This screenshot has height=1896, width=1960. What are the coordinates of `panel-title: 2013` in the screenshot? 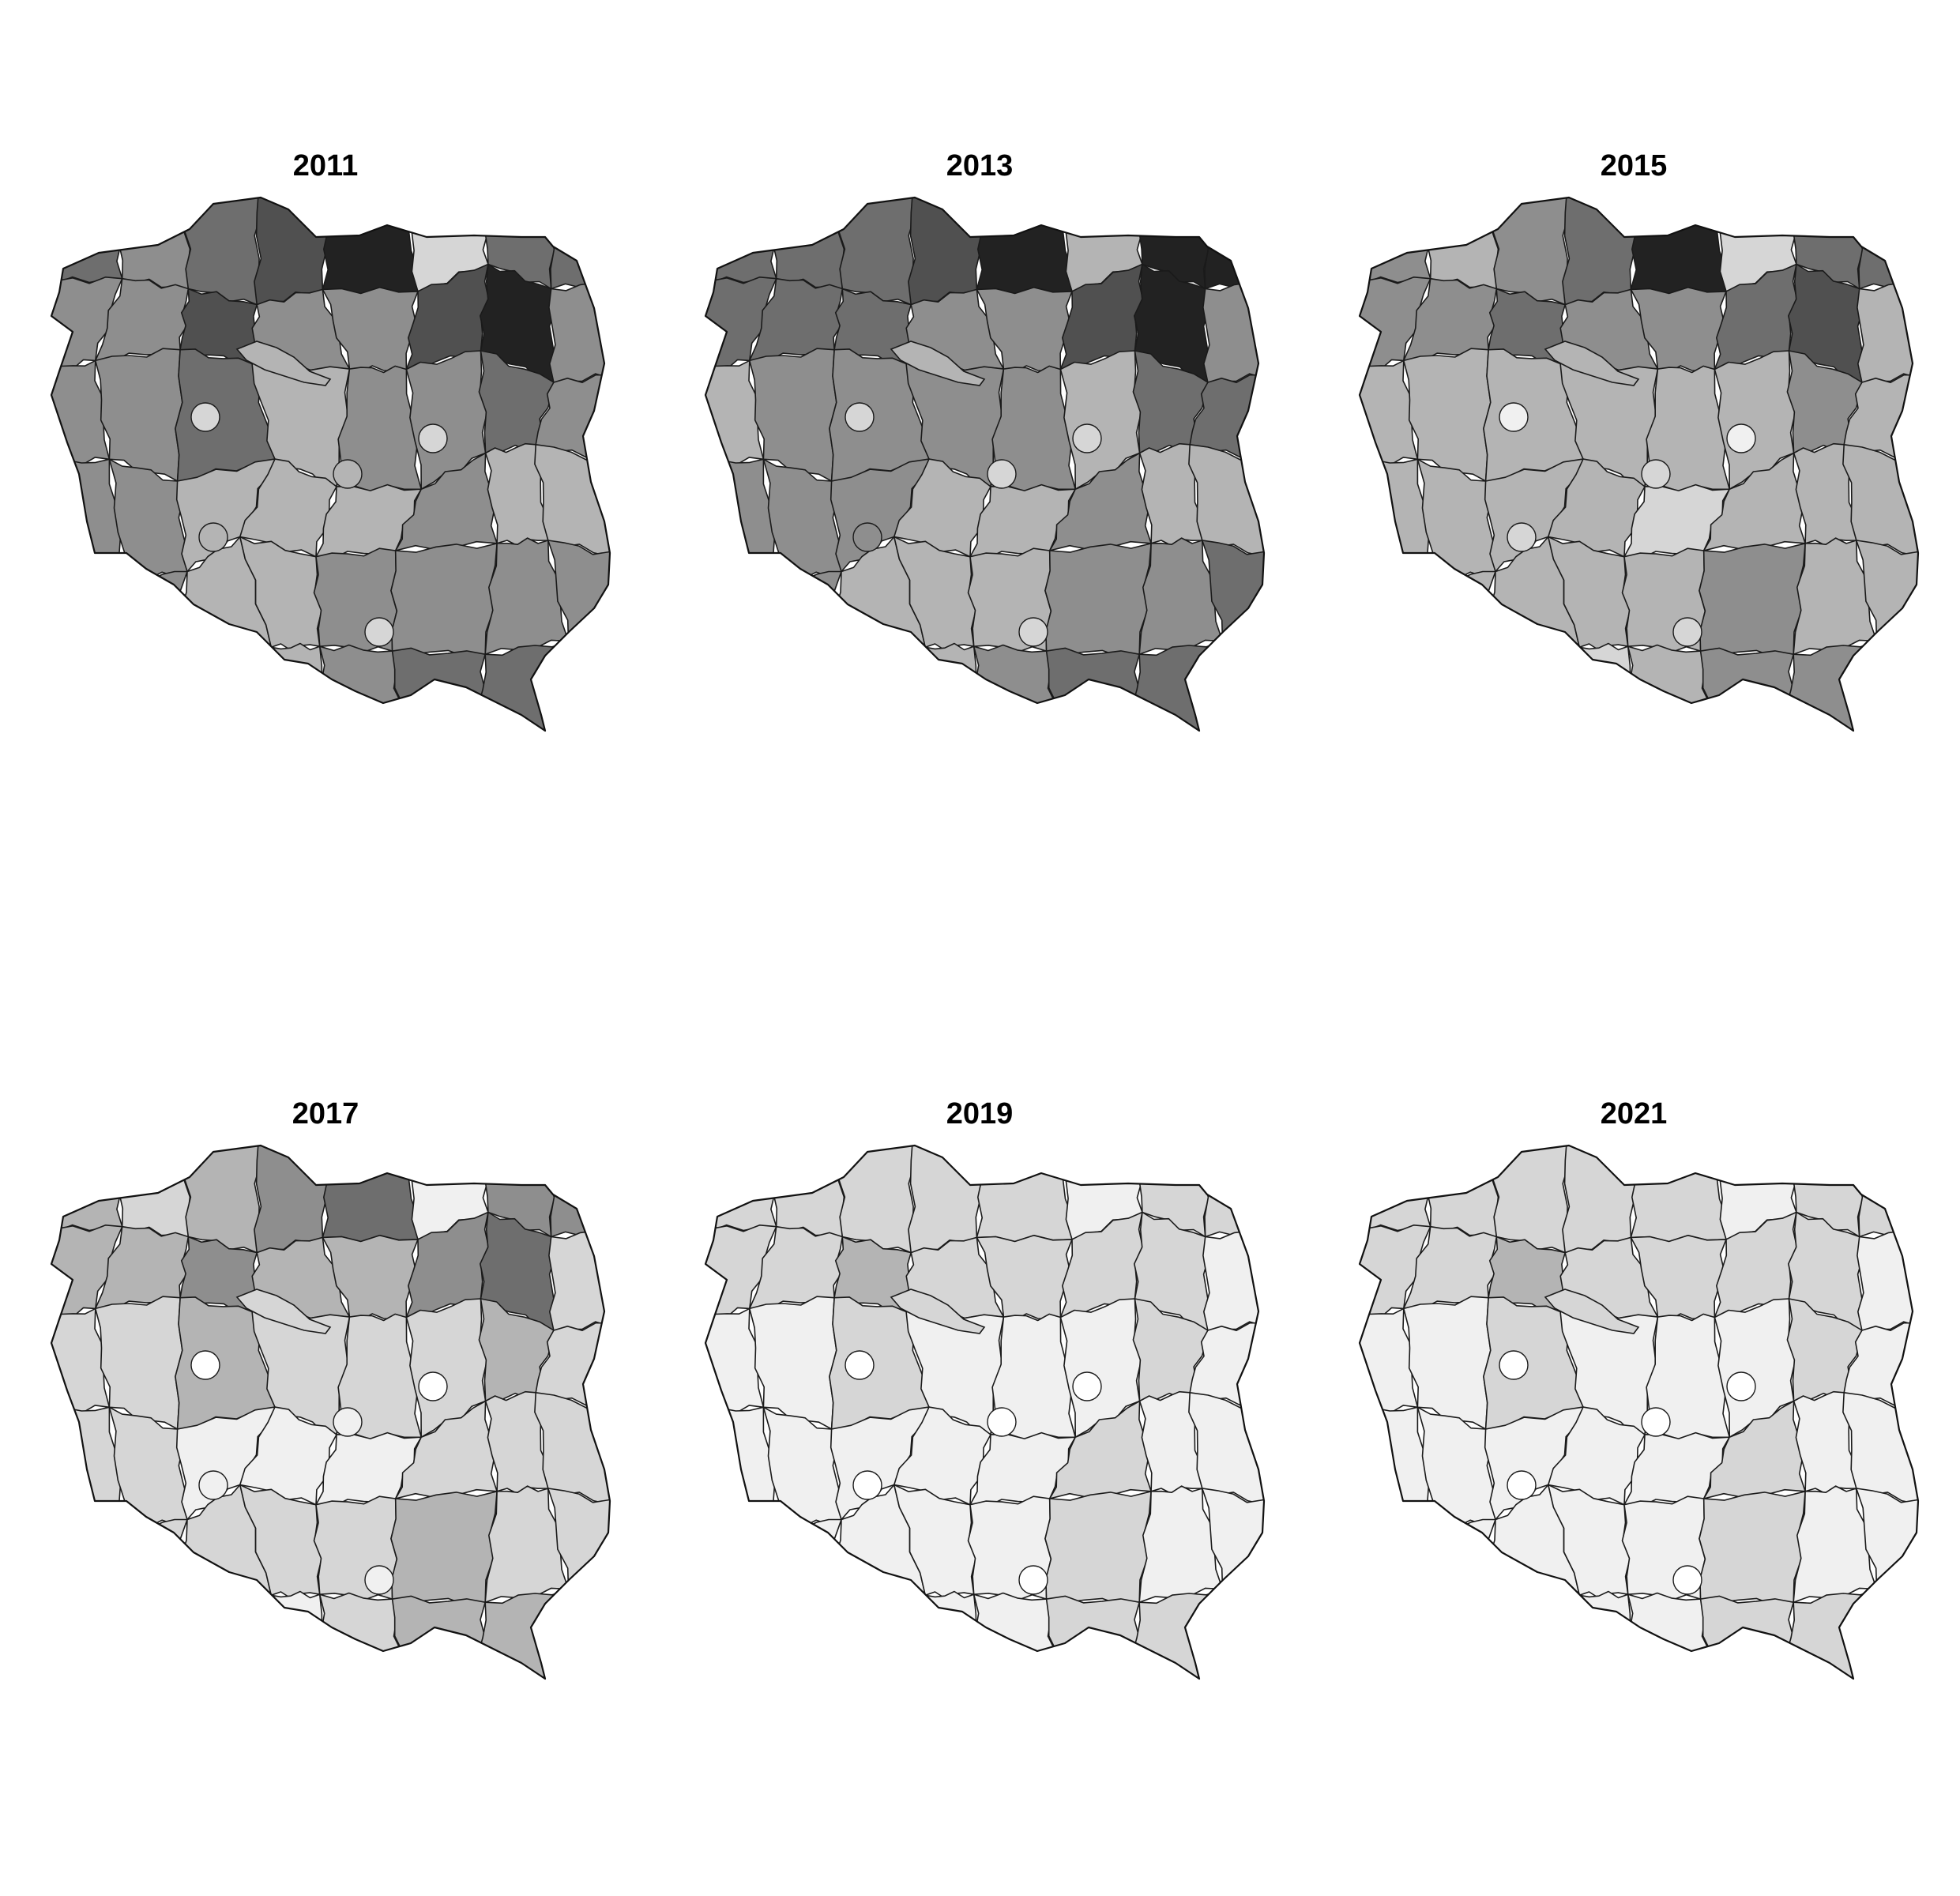 It's located at (980, 166).